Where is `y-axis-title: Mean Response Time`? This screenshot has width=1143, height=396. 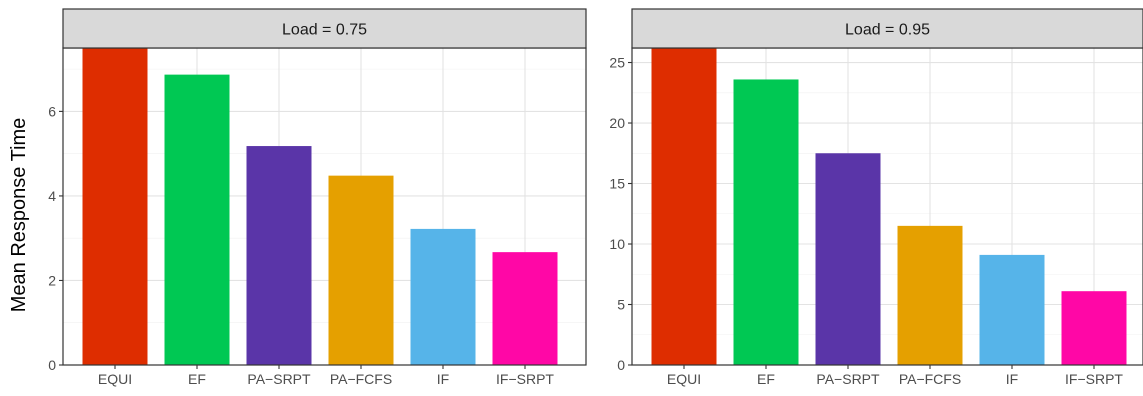 y-axis-title: Mean Response Time is located at coordinates (19, 215).